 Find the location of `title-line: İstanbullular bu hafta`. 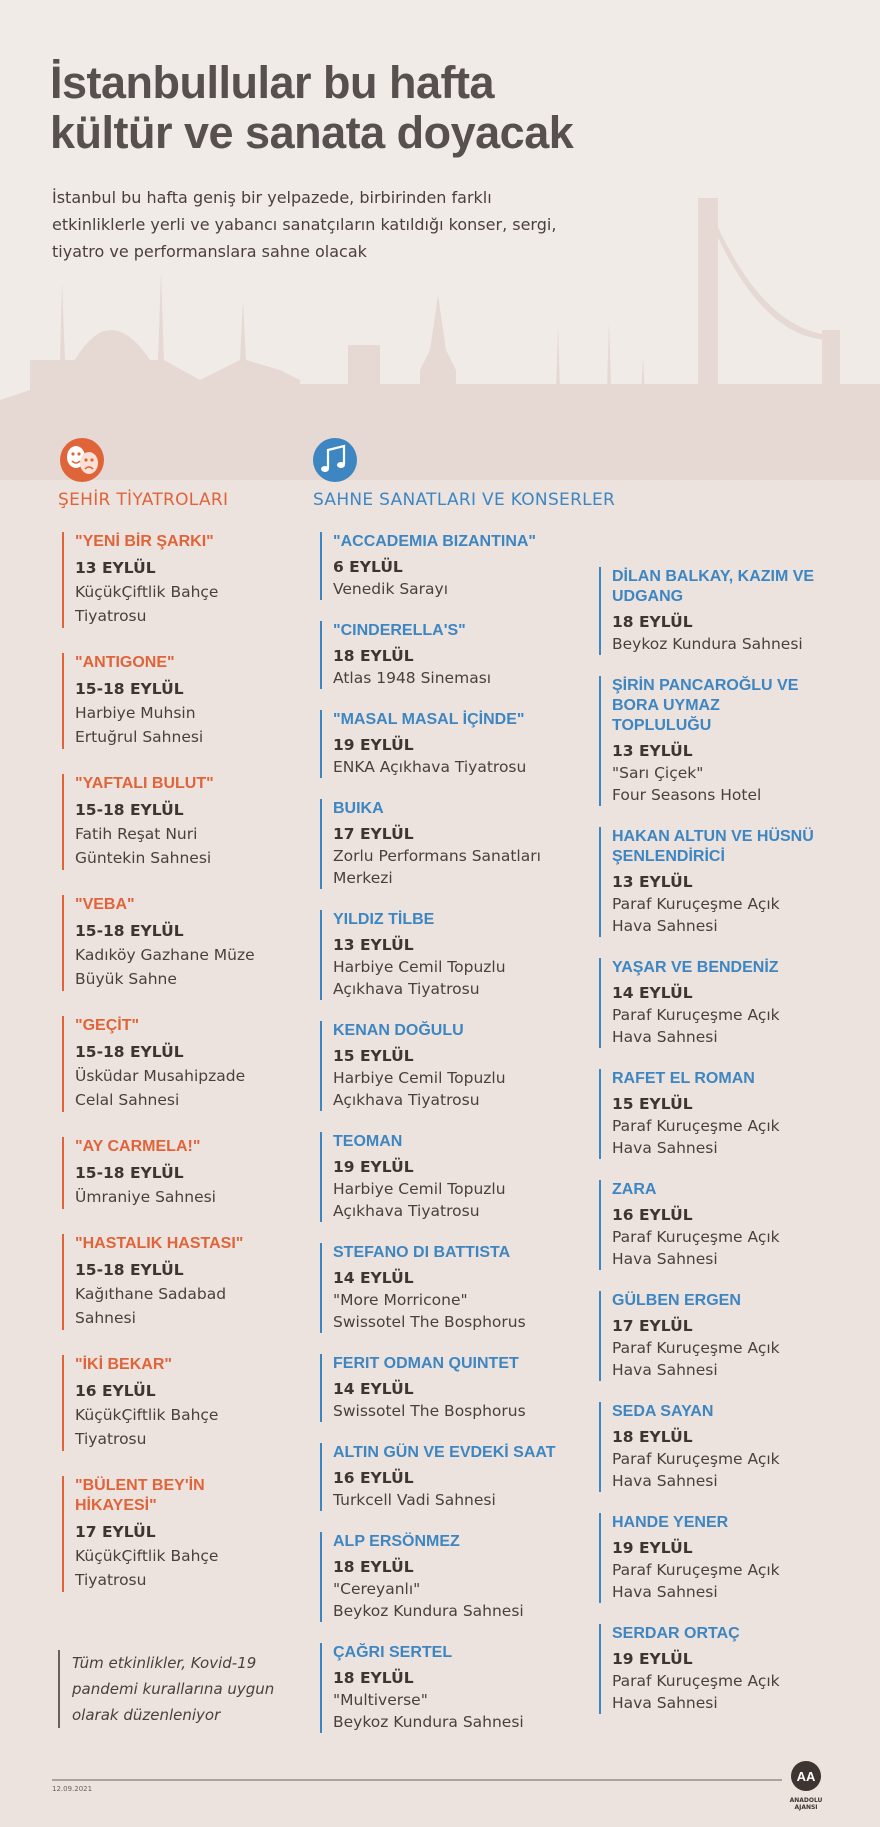

title-line: İstanbullular bu hafta is located at coordinates (272, 82).